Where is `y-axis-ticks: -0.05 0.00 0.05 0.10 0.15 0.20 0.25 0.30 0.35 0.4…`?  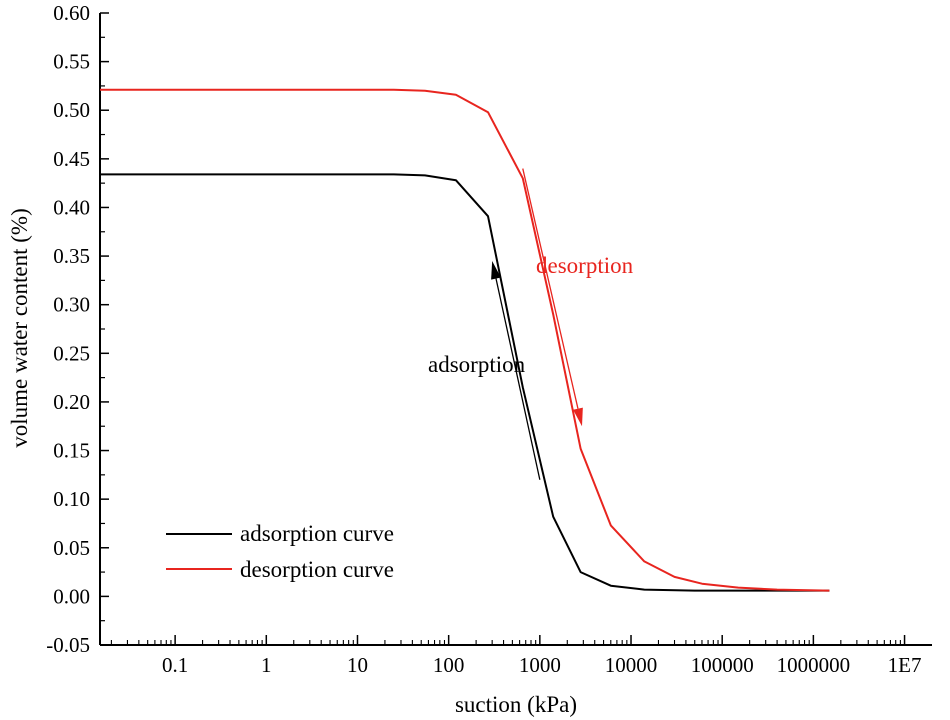 y-axis-ticks: -0.05 0.00 0.05 0.10 0.15 0.20 0.25 0.30 0.35 0.4… is located at coordinates (77, 329).